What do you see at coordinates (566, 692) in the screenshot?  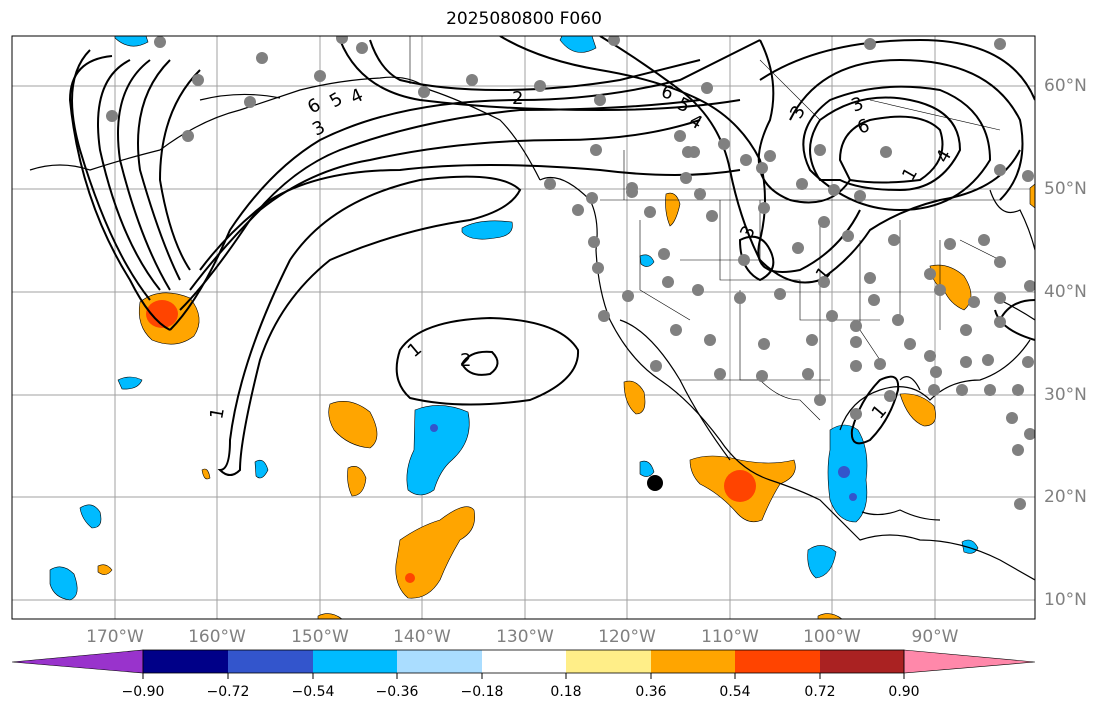 I see `colorbar-tick-label: 0.18` at bounding box center [566, 692].